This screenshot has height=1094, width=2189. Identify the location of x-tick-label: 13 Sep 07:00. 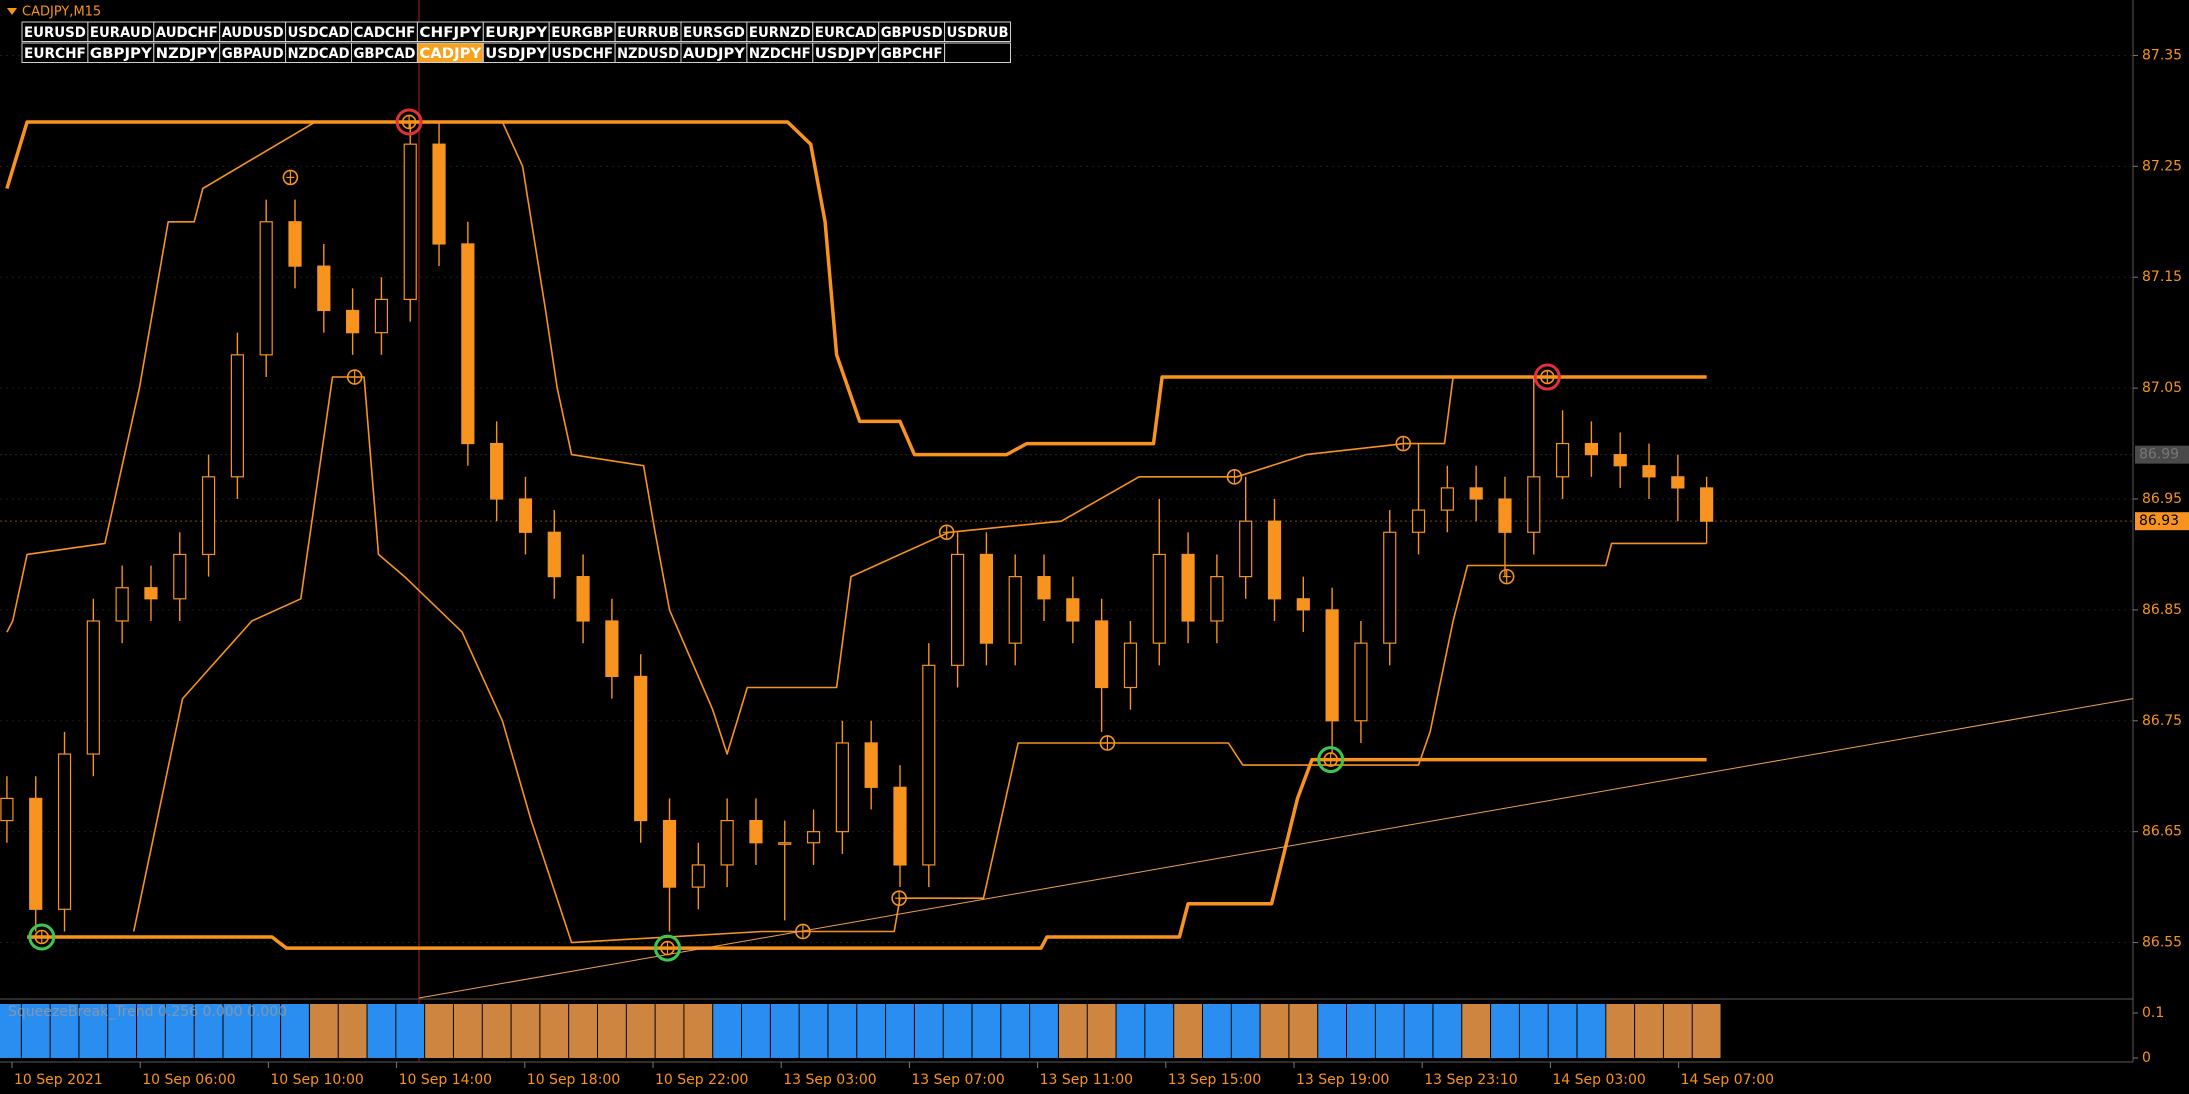
(957, 1080).